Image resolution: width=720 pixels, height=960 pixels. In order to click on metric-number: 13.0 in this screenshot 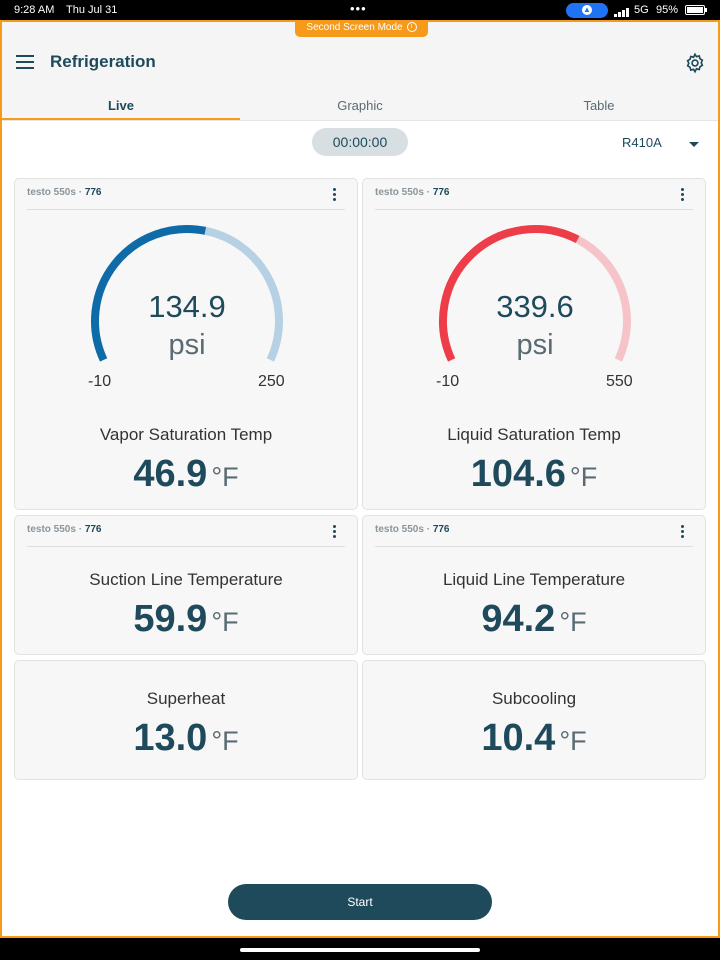, I will do `click(170, 738)`.